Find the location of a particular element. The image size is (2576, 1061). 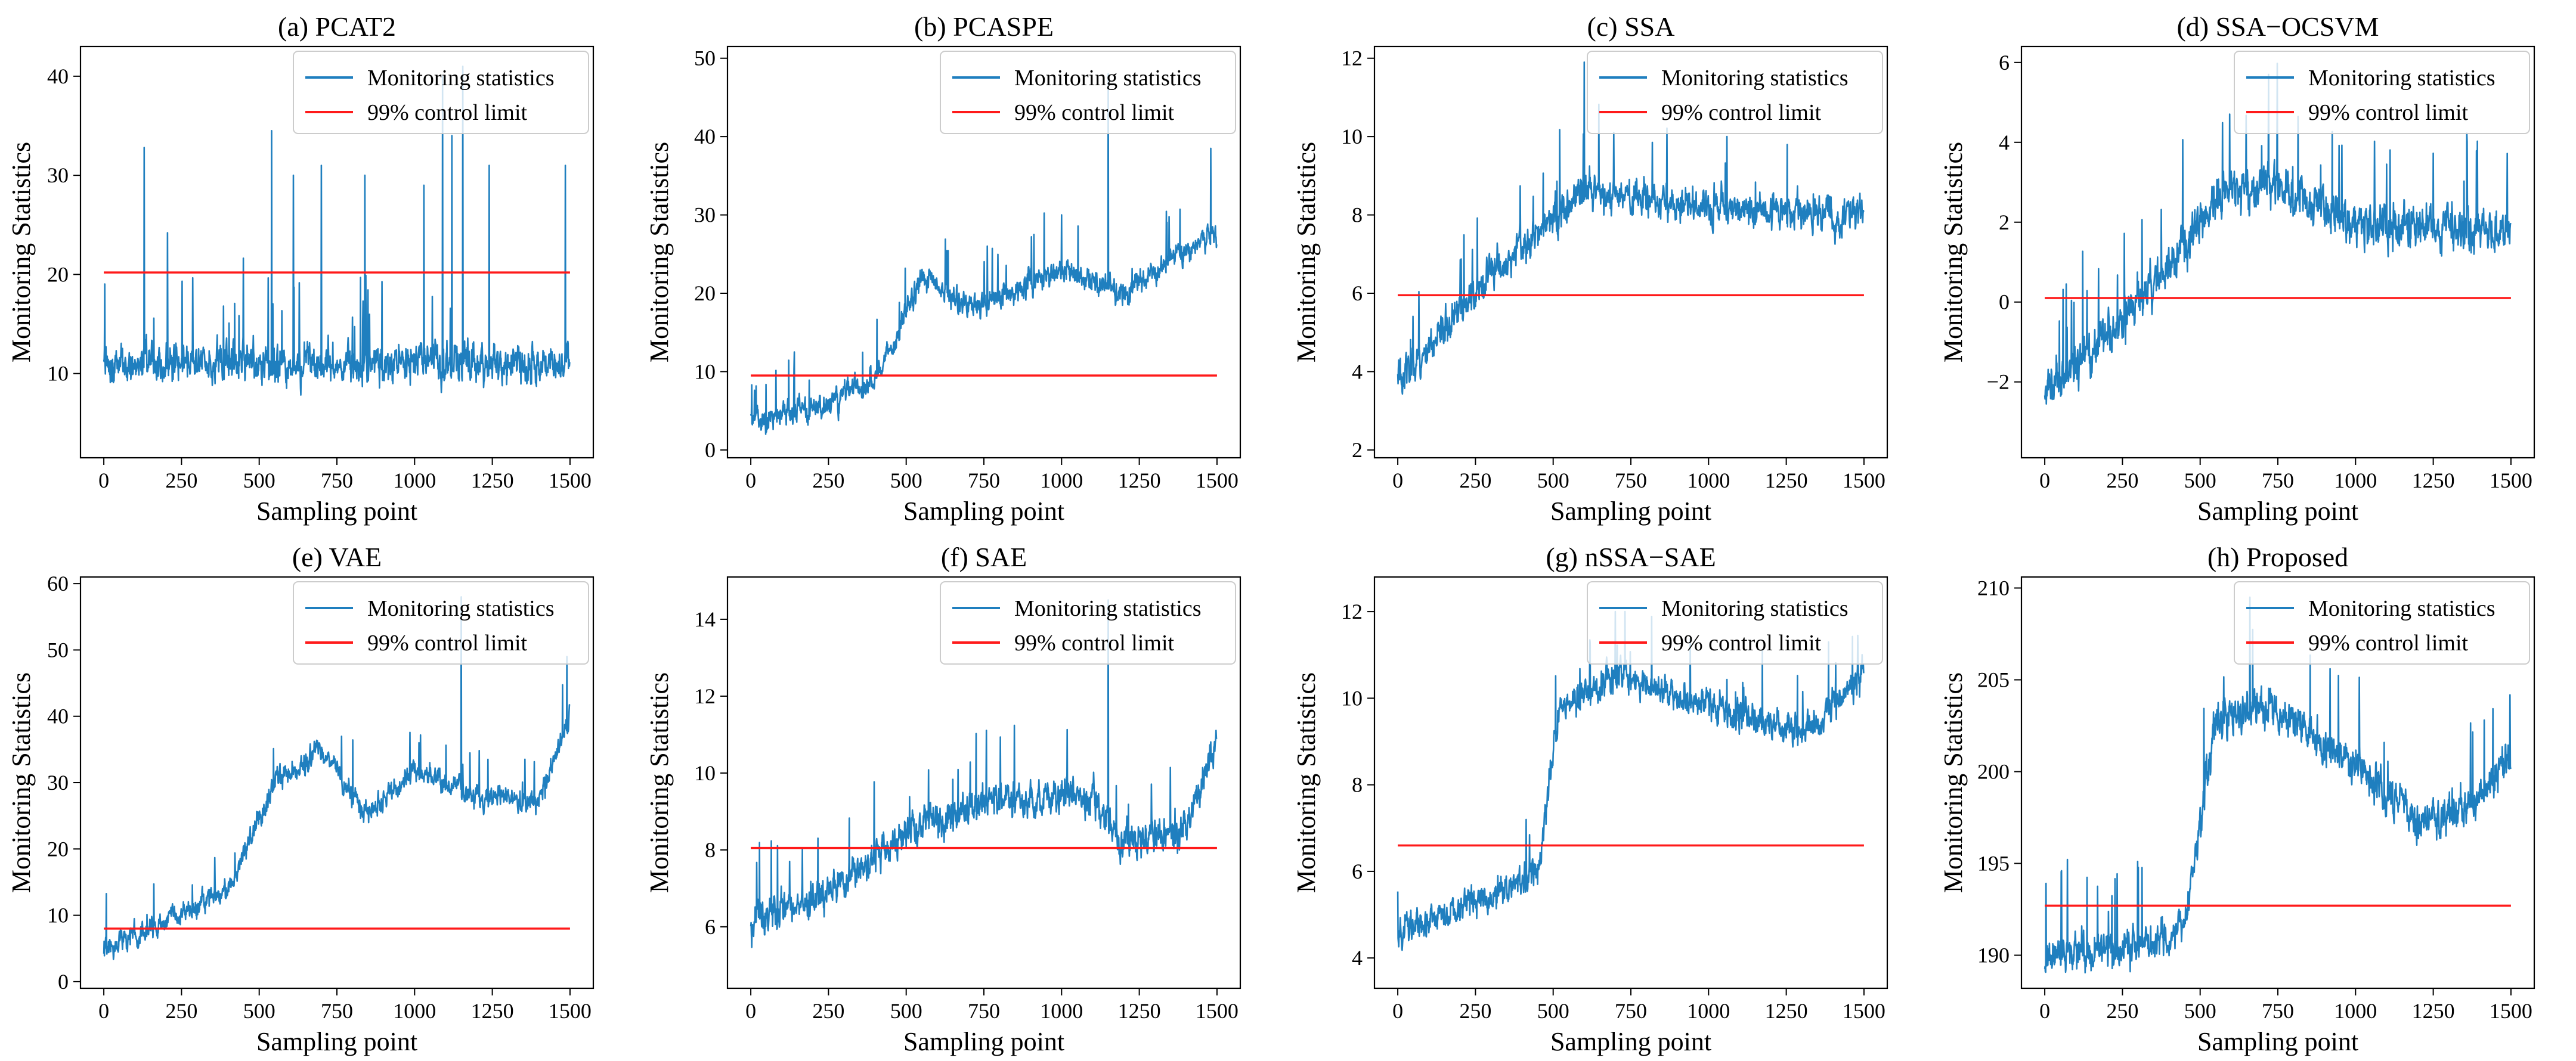

y-tick-label: 0 is located at coordinates (710, 450).